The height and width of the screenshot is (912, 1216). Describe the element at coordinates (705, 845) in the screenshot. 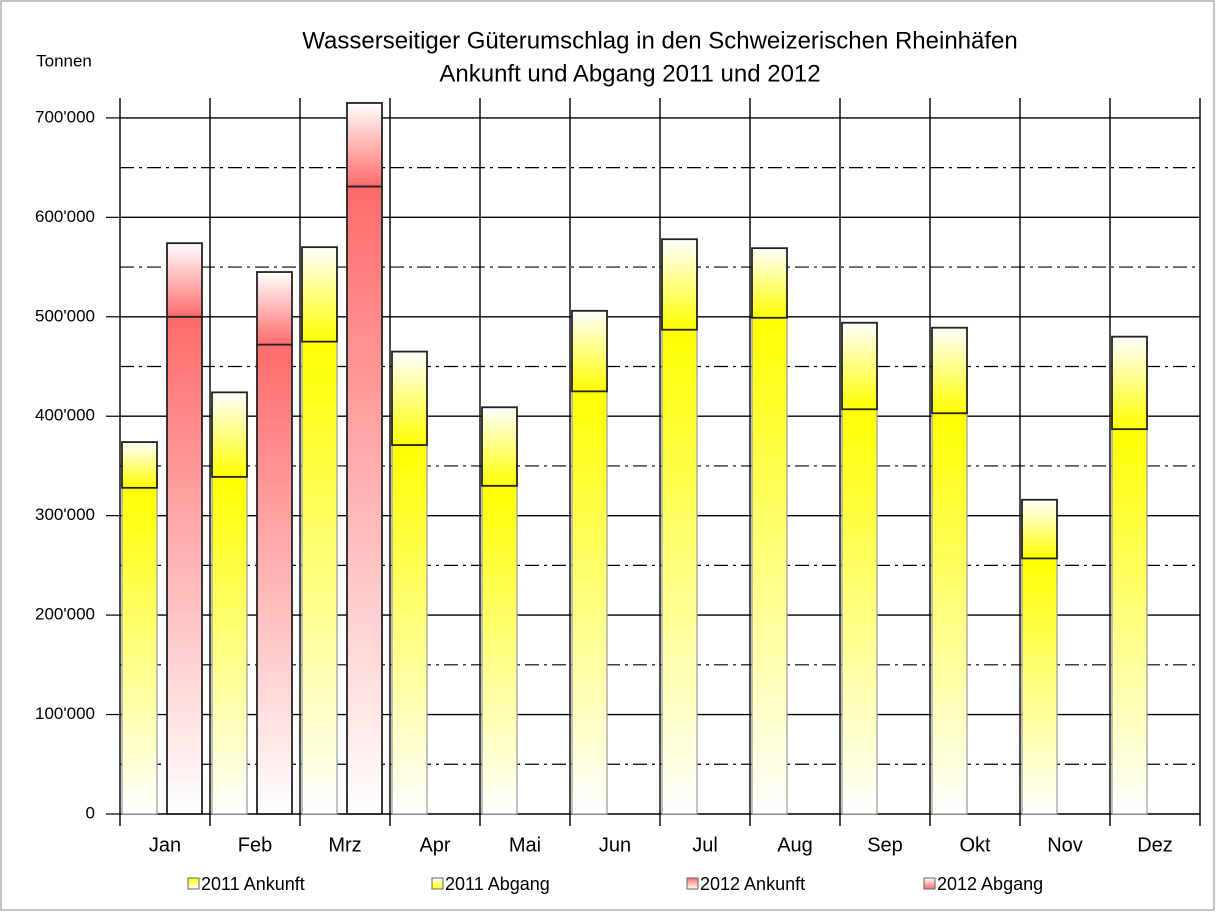

I see `x-tick-label: Jul` at that location.